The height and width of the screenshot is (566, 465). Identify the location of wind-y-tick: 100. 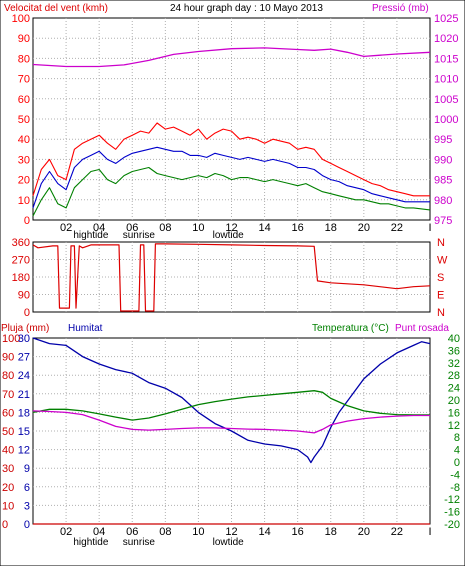
(21, 19).